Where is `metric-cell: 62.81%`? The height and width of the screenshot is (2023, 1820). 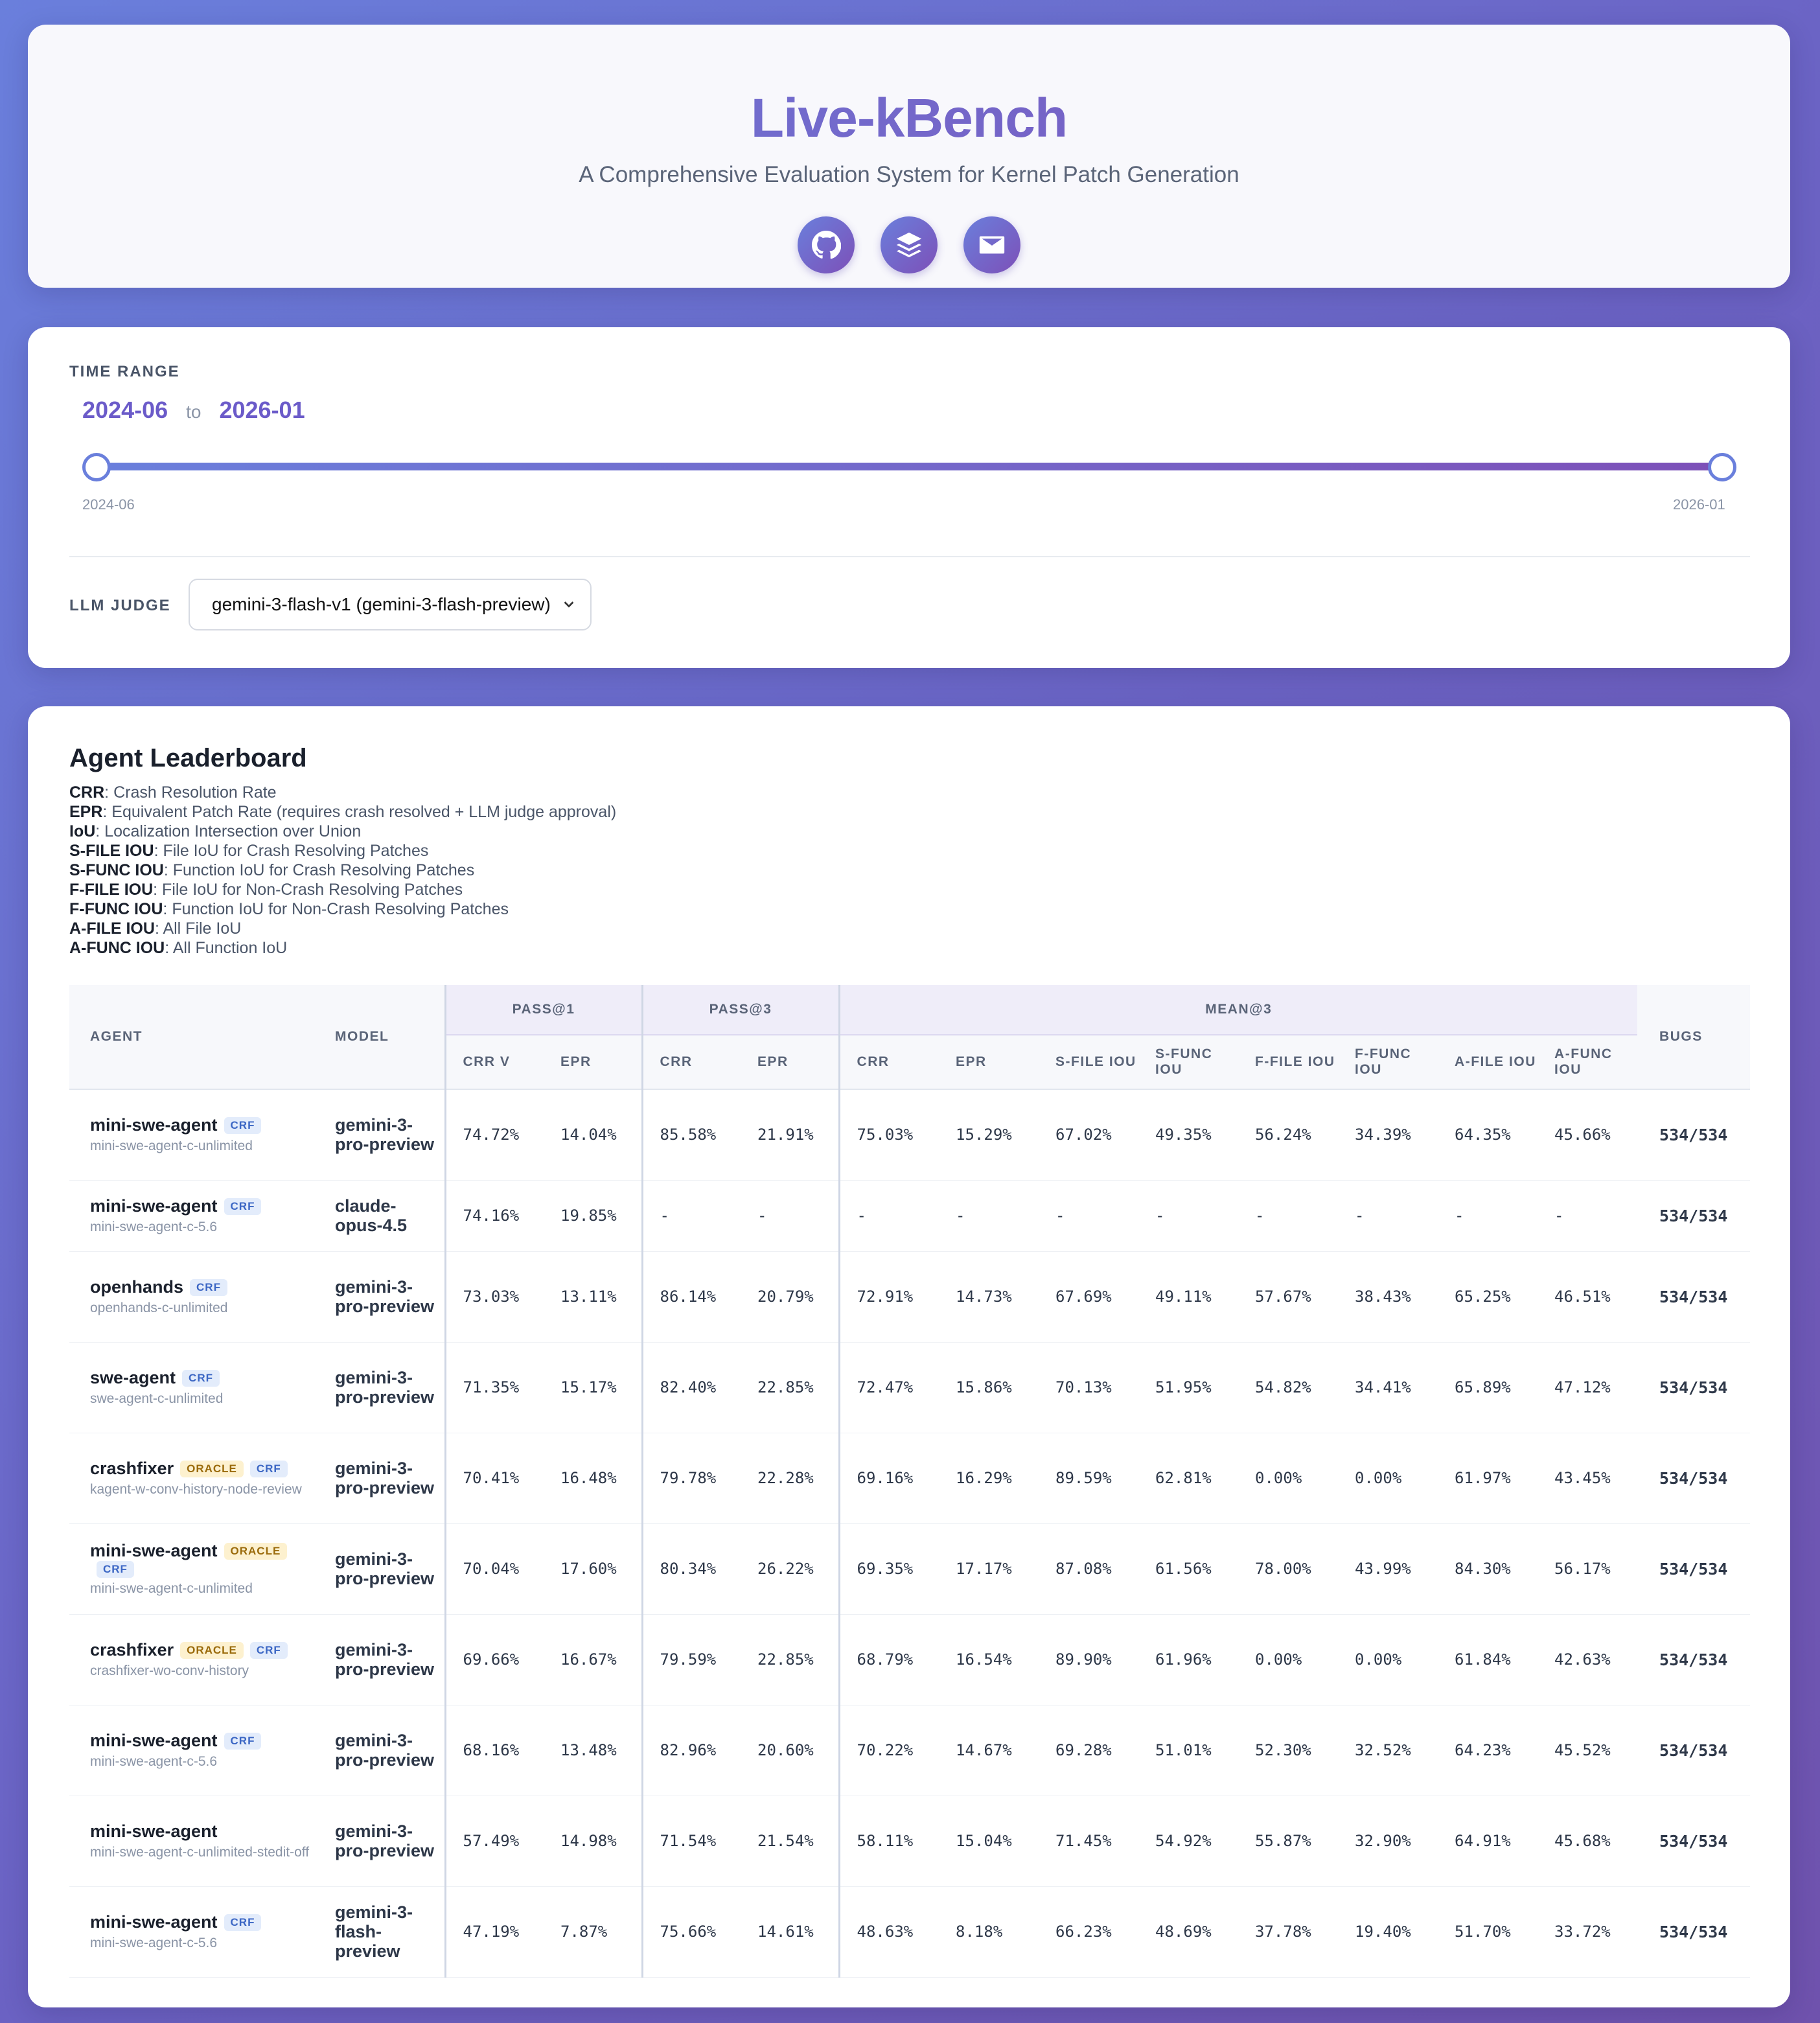
metric-cell: 62.81% is located at coordinates (1188, 1478).